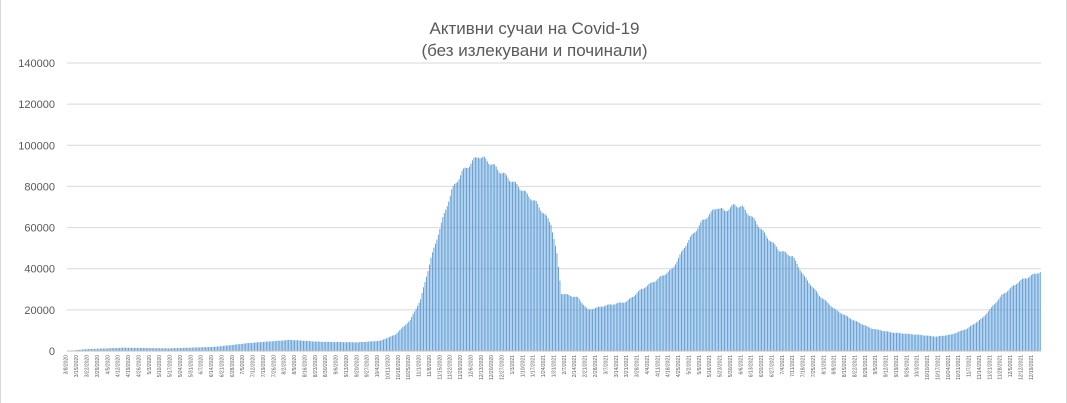 This screenshot has width=1067, height=403. What do you see at coordinates (409, 367) in the screenshot?
I see `x-tick-label: 10/25/2020` at bounding box center [409, 367].